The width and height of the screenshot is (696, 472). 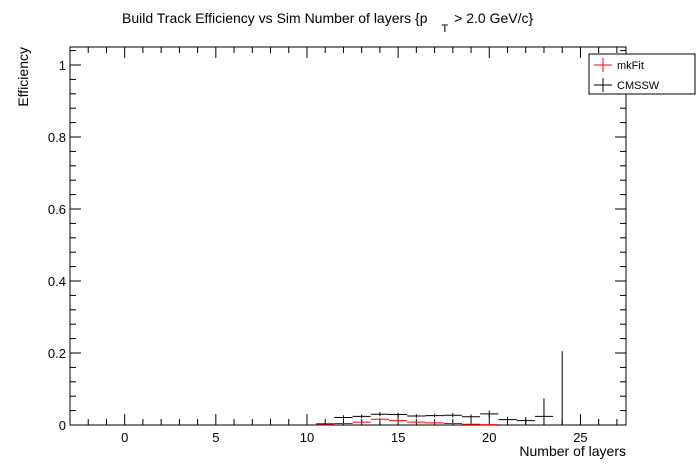 I want to click on legend: mkFit CMSSW, so click(x=642, y=74).